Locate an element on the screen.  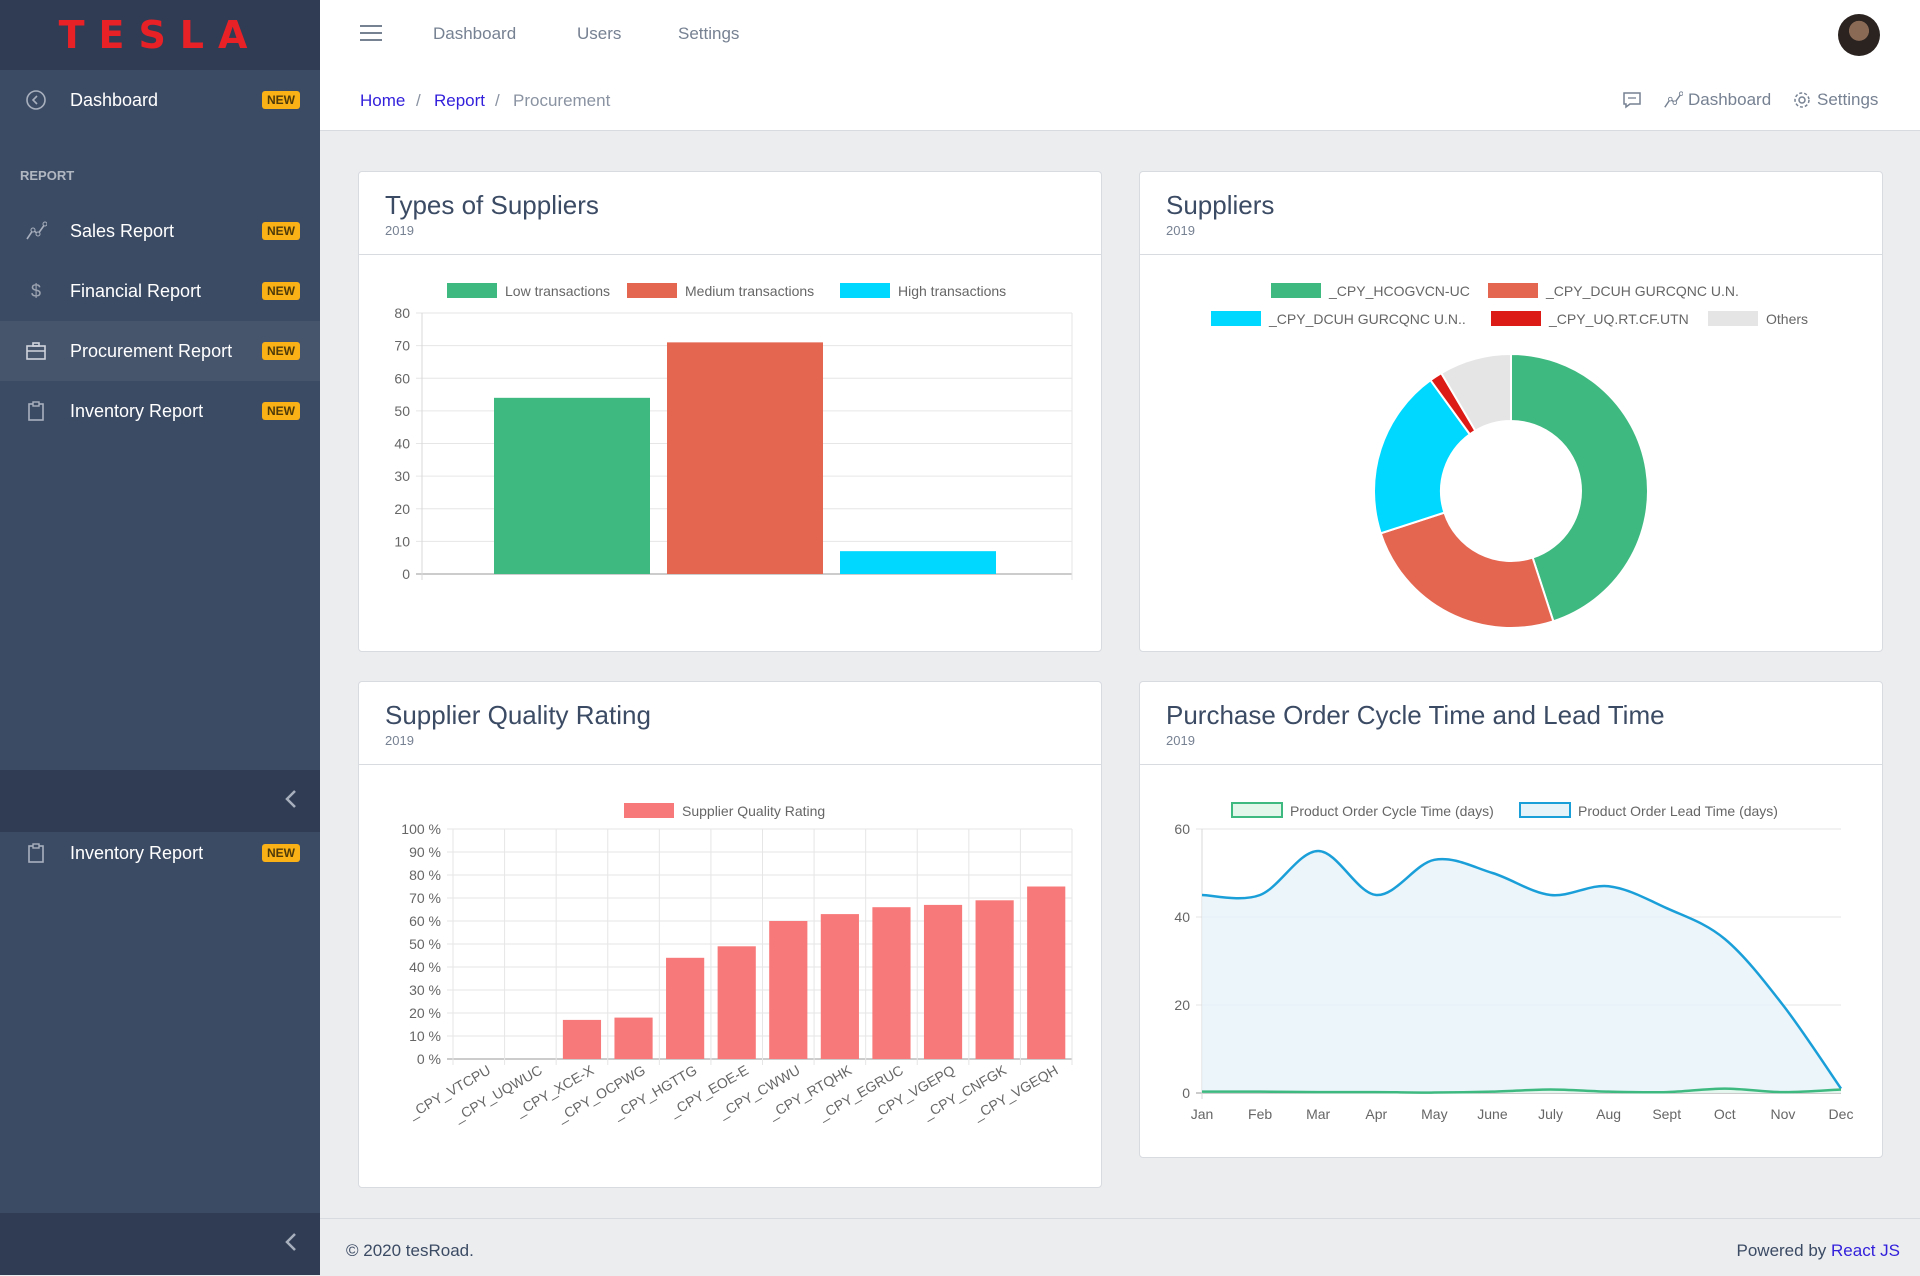
y-tick-label: 80 % is located at coordinates (425, 875).